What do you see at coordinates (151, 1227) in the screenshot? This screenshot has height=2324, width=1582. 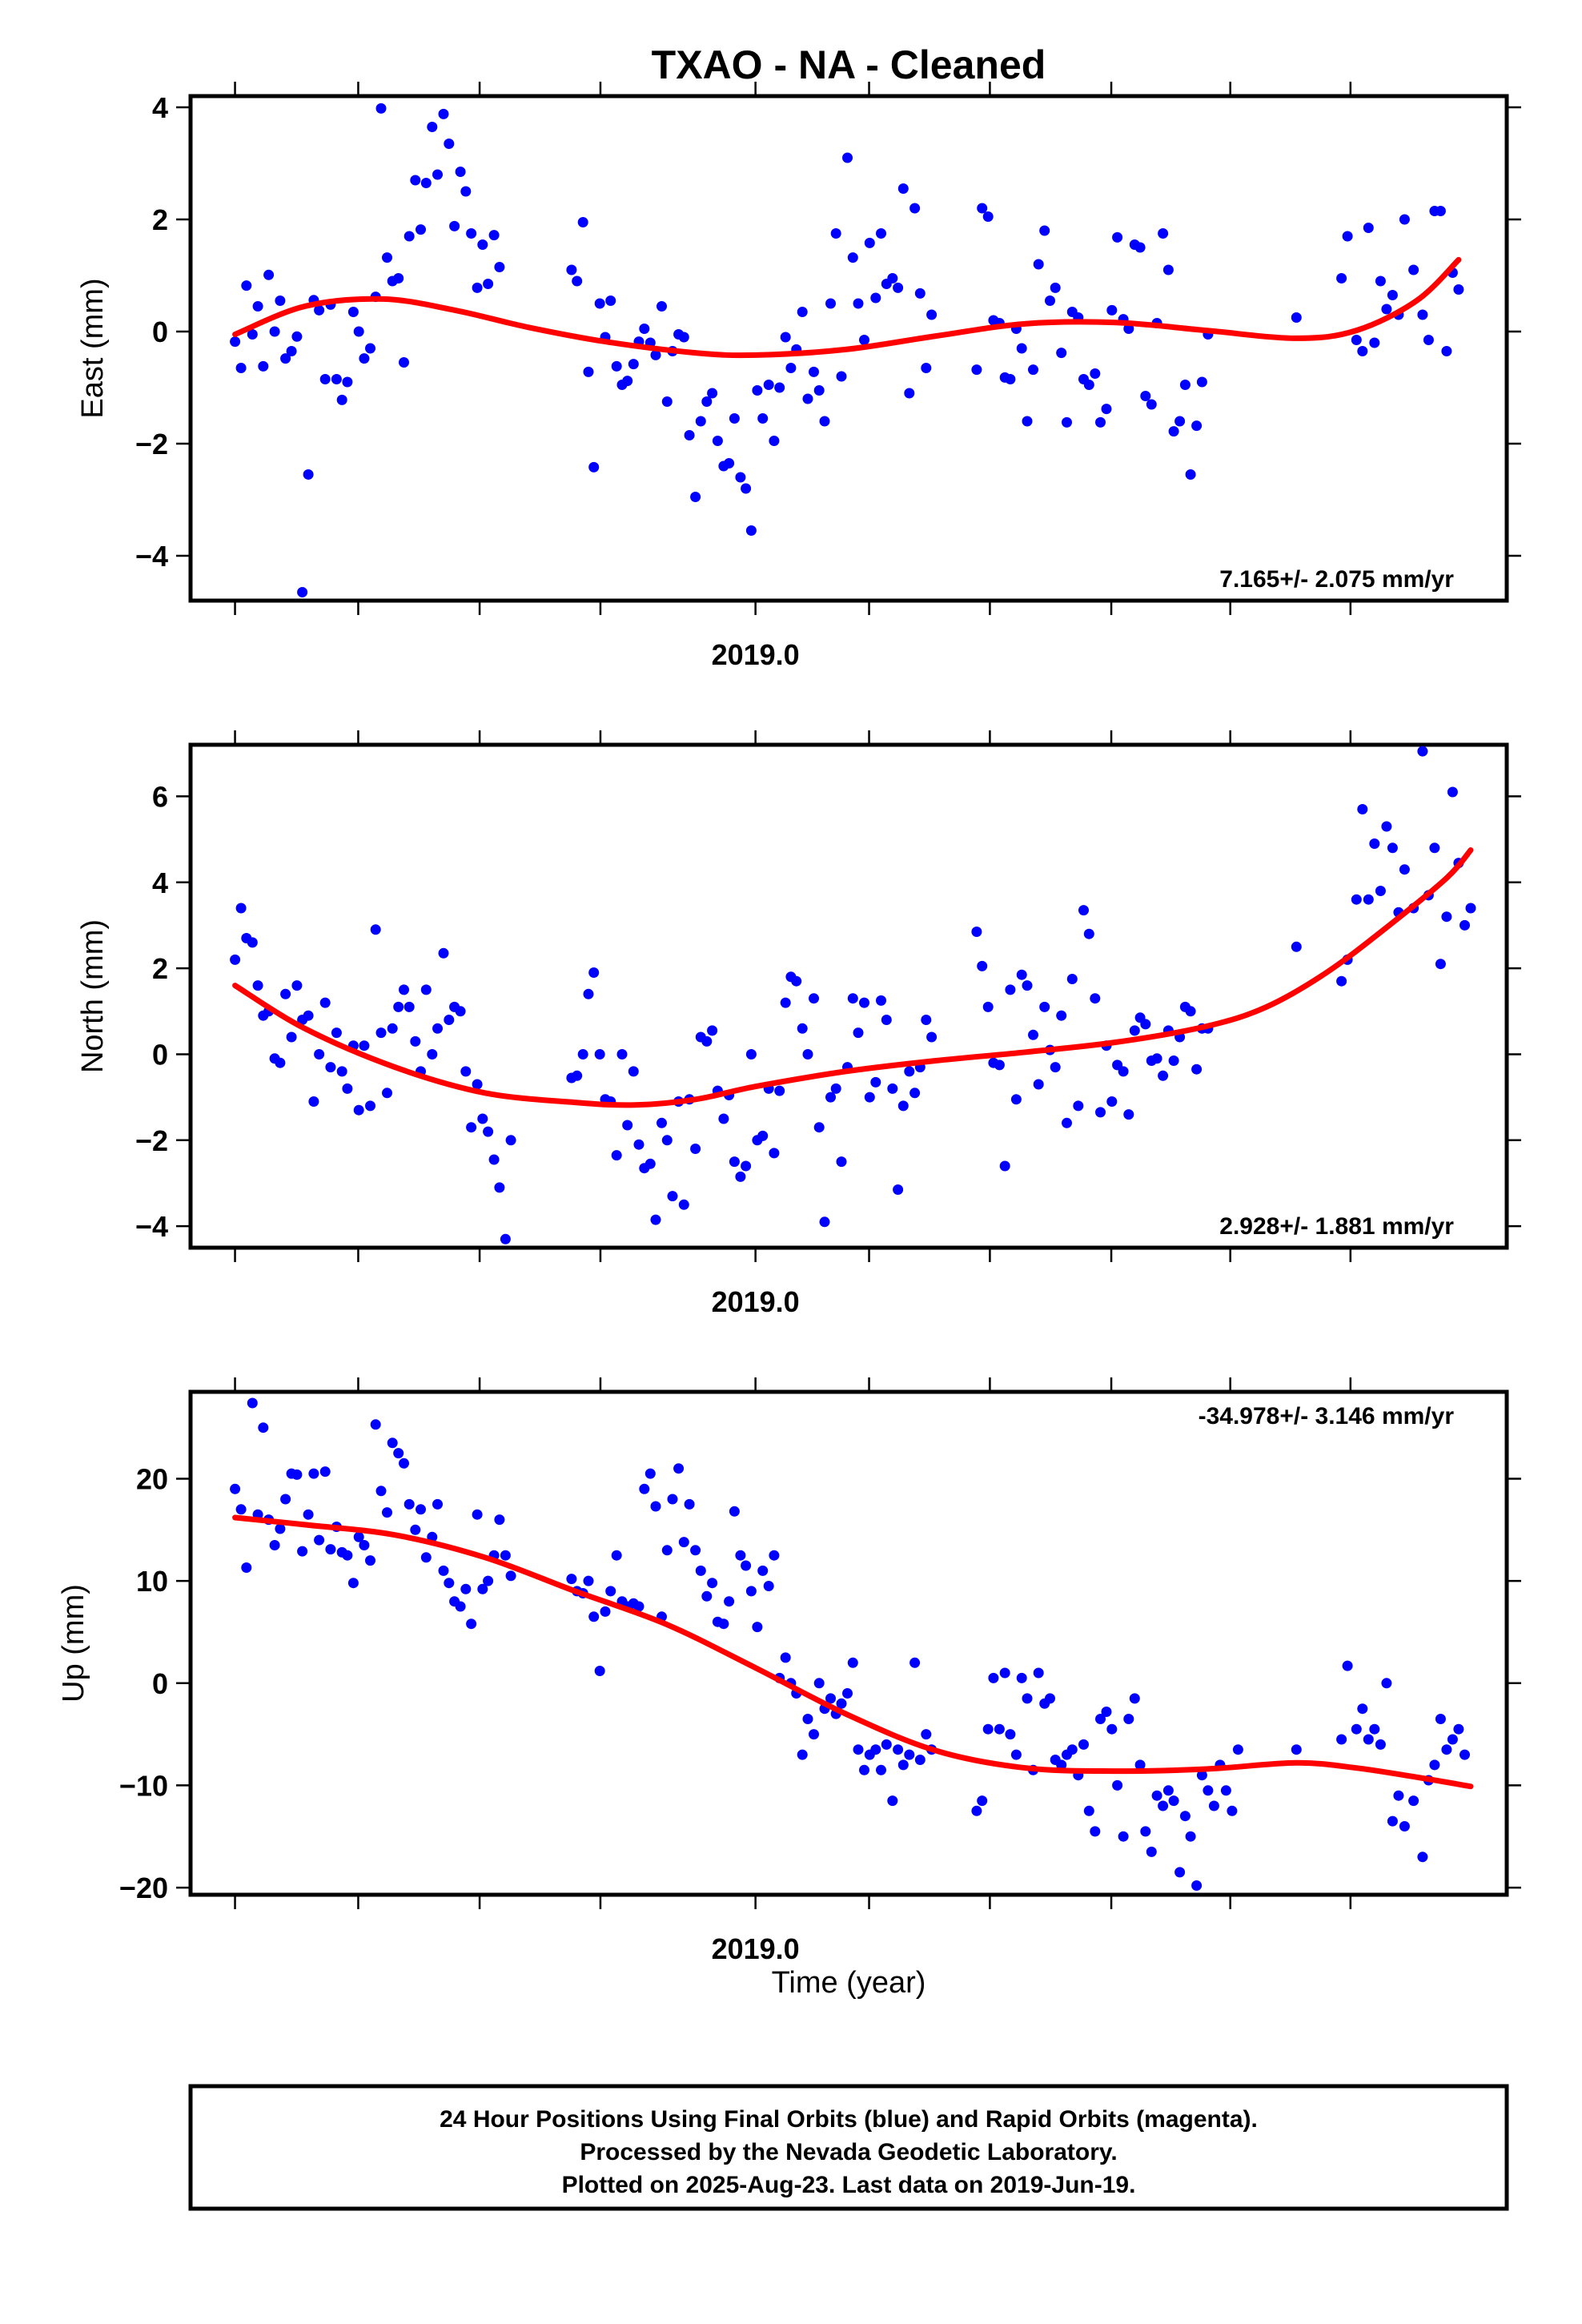 I see `y-tick-label: −4` at bounding box center [151, 1227].